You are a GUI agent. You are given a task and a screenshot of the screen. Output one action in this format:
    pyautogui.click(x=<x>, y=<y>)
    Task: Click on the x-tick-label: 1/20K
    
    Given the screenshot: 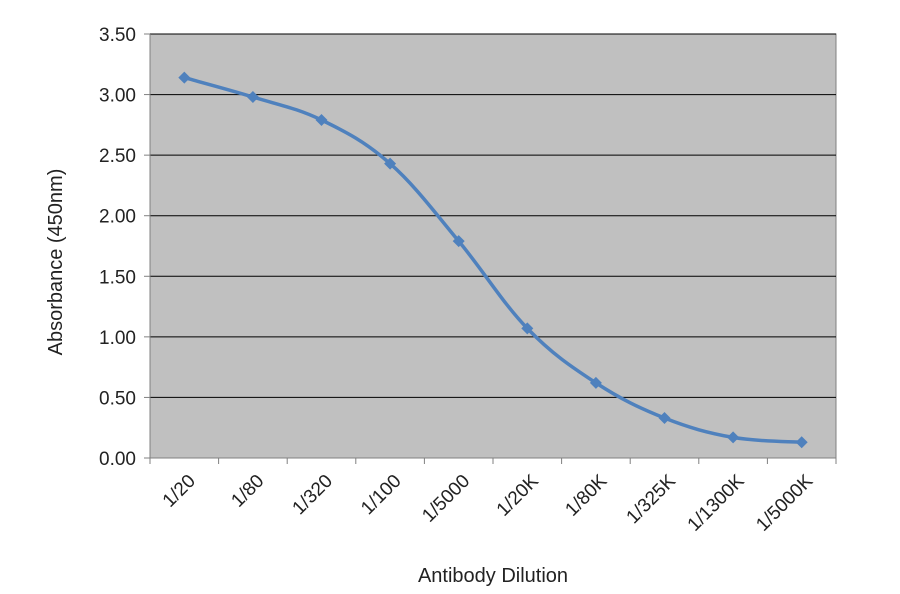 What is the action you would take?
    pyautogui.click(x=518, y=495)
    